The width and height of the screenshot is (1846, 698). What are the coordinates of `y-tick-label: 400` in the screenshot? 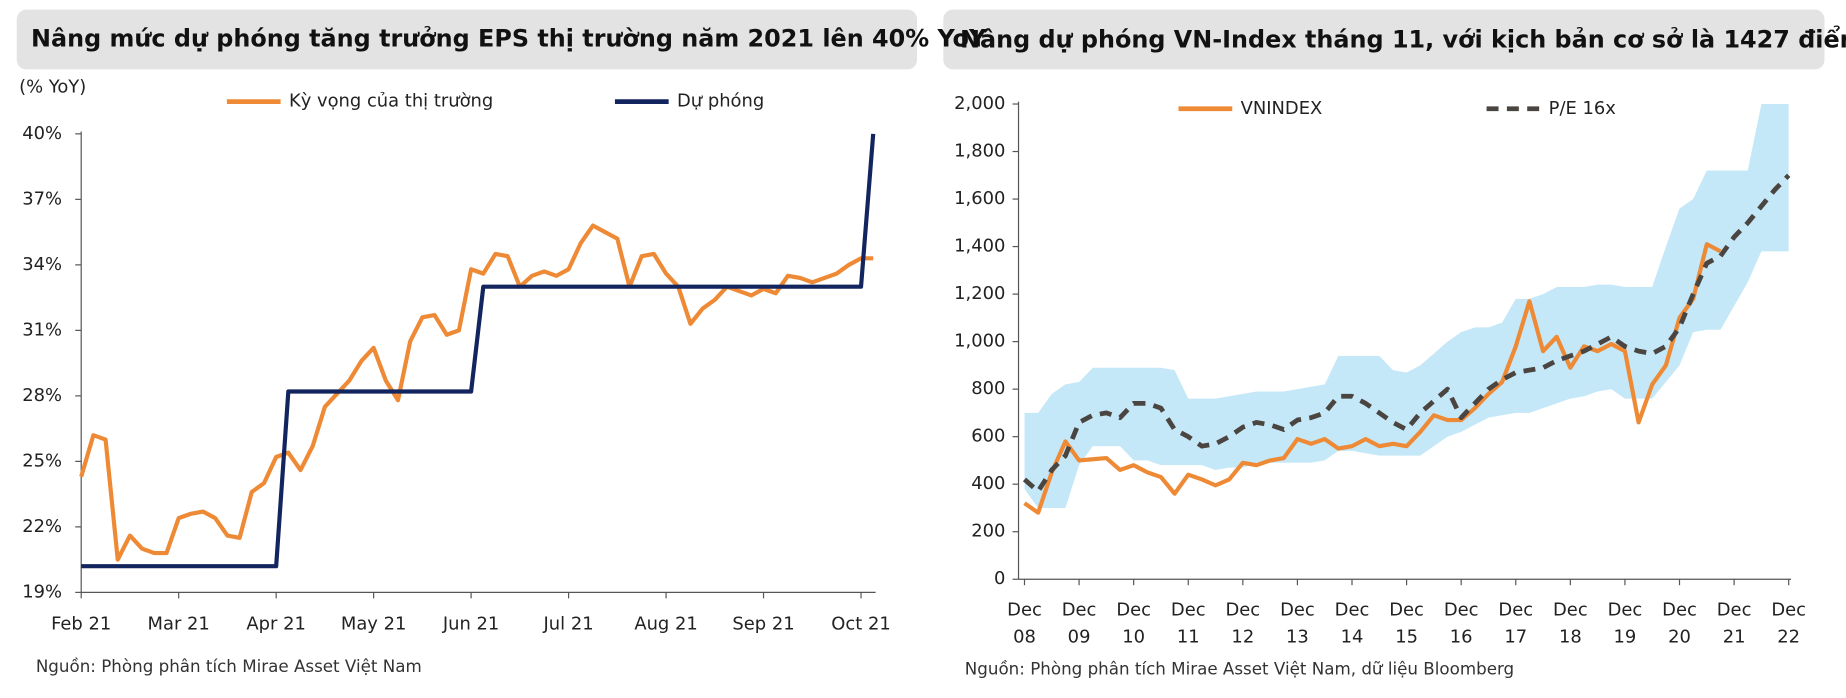 It's located at (988, 483).